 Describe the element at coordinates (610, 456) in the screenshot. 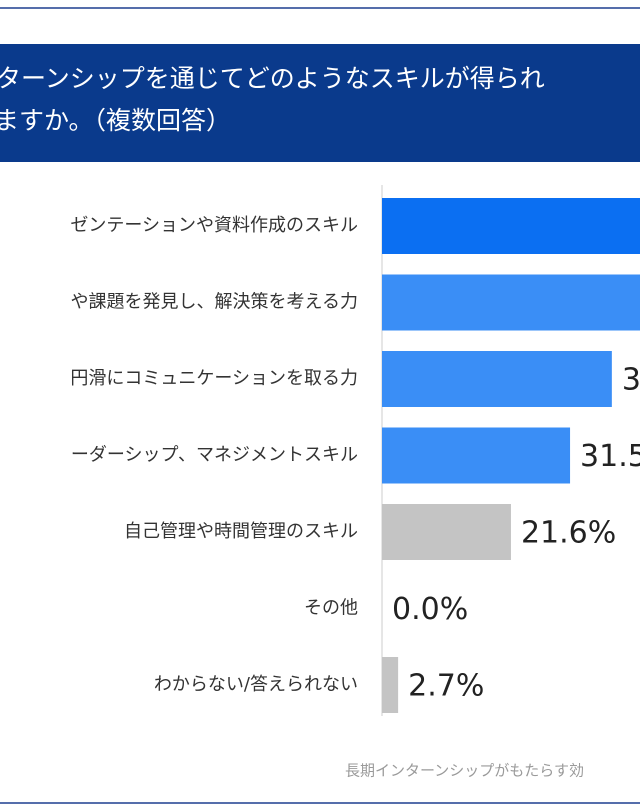

I see `value-label: 31.5` at that location.